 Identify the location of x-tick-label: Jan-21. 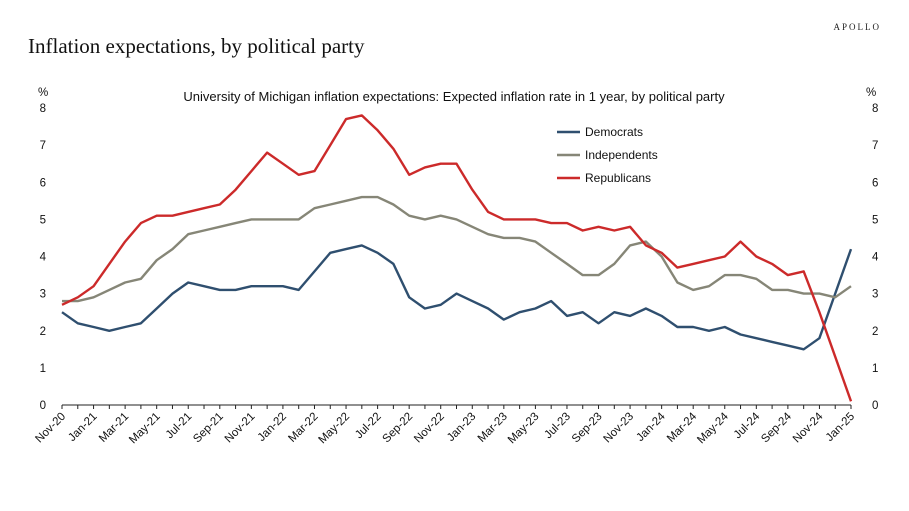
(82, 427).